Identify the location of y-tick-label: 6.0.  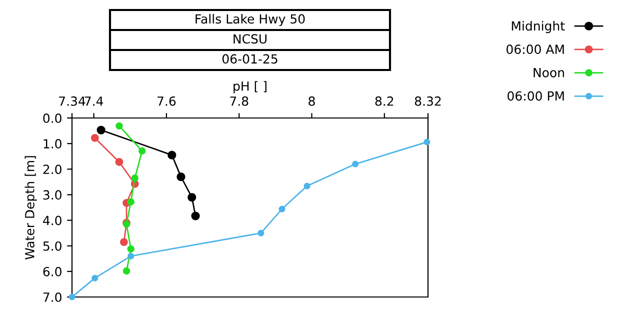
(52, 271).